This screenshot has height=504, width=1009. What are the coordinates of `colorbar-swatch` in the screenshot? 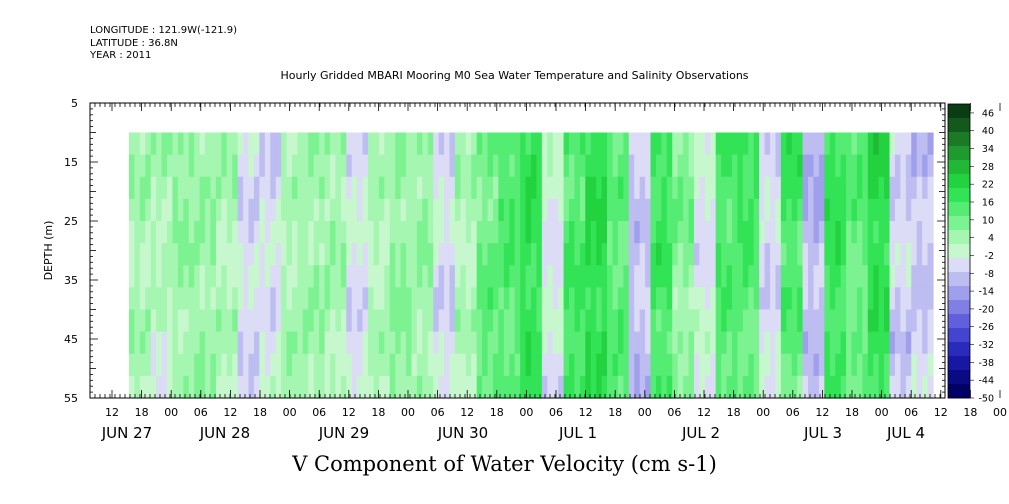 It's located at (959, 237).